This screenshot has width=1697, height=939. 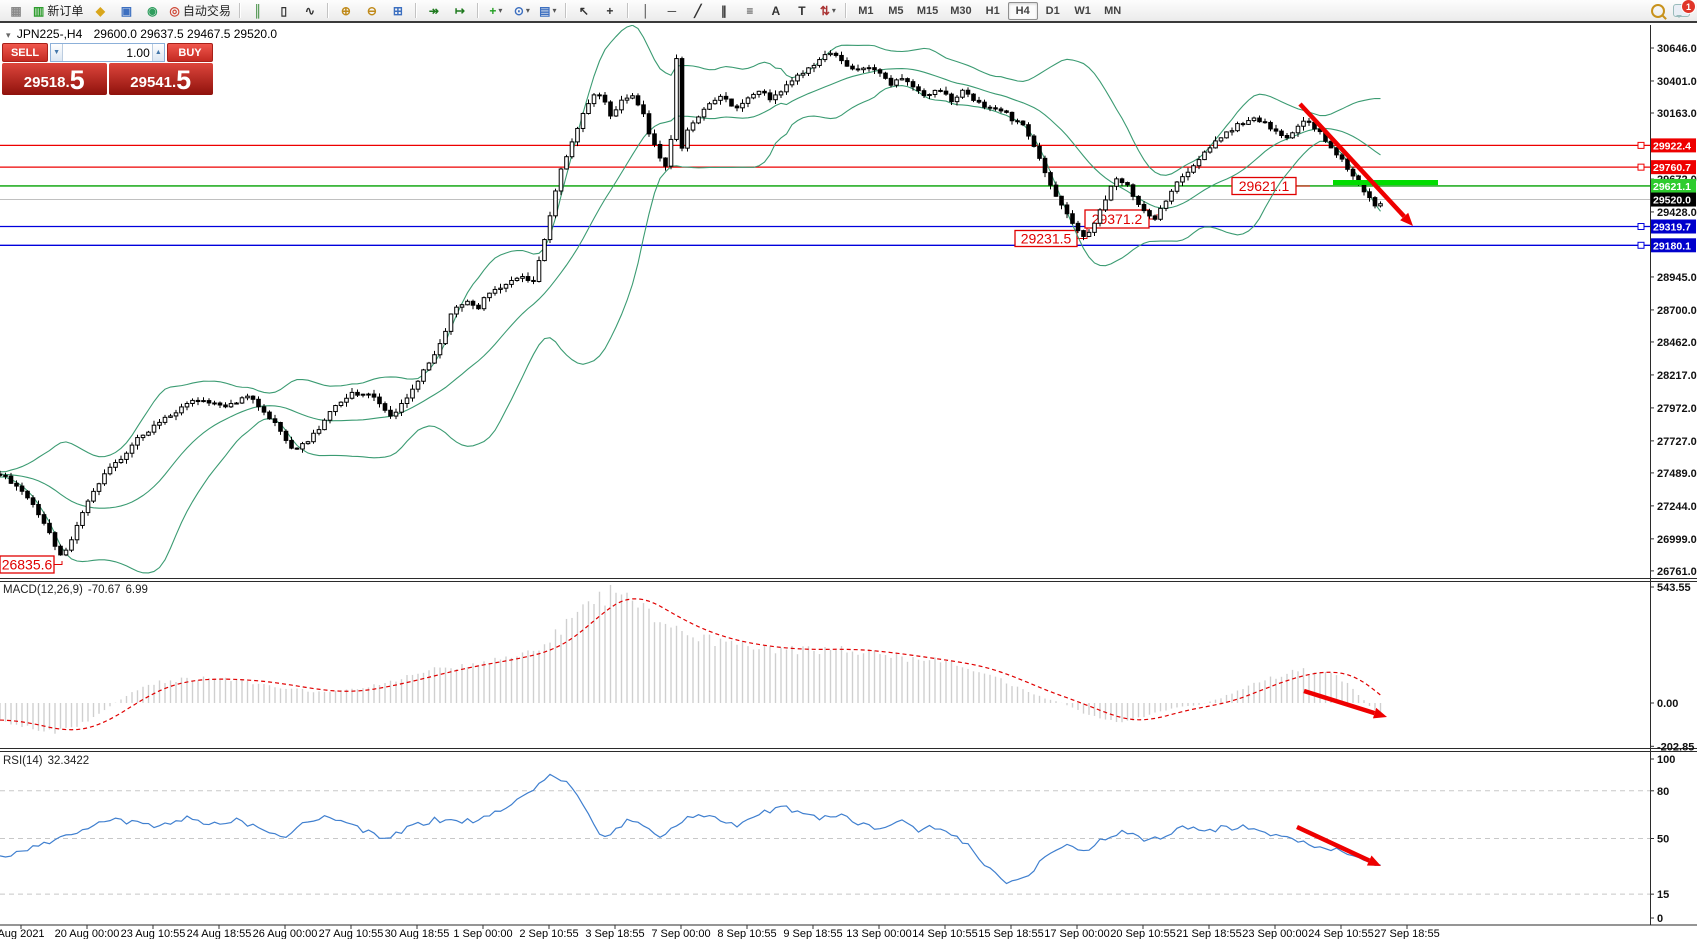 What do you see at coordinates (750, 10) in the screenshot?
I see `fibonacci-button: ≡` at bounding box center [750, 10].